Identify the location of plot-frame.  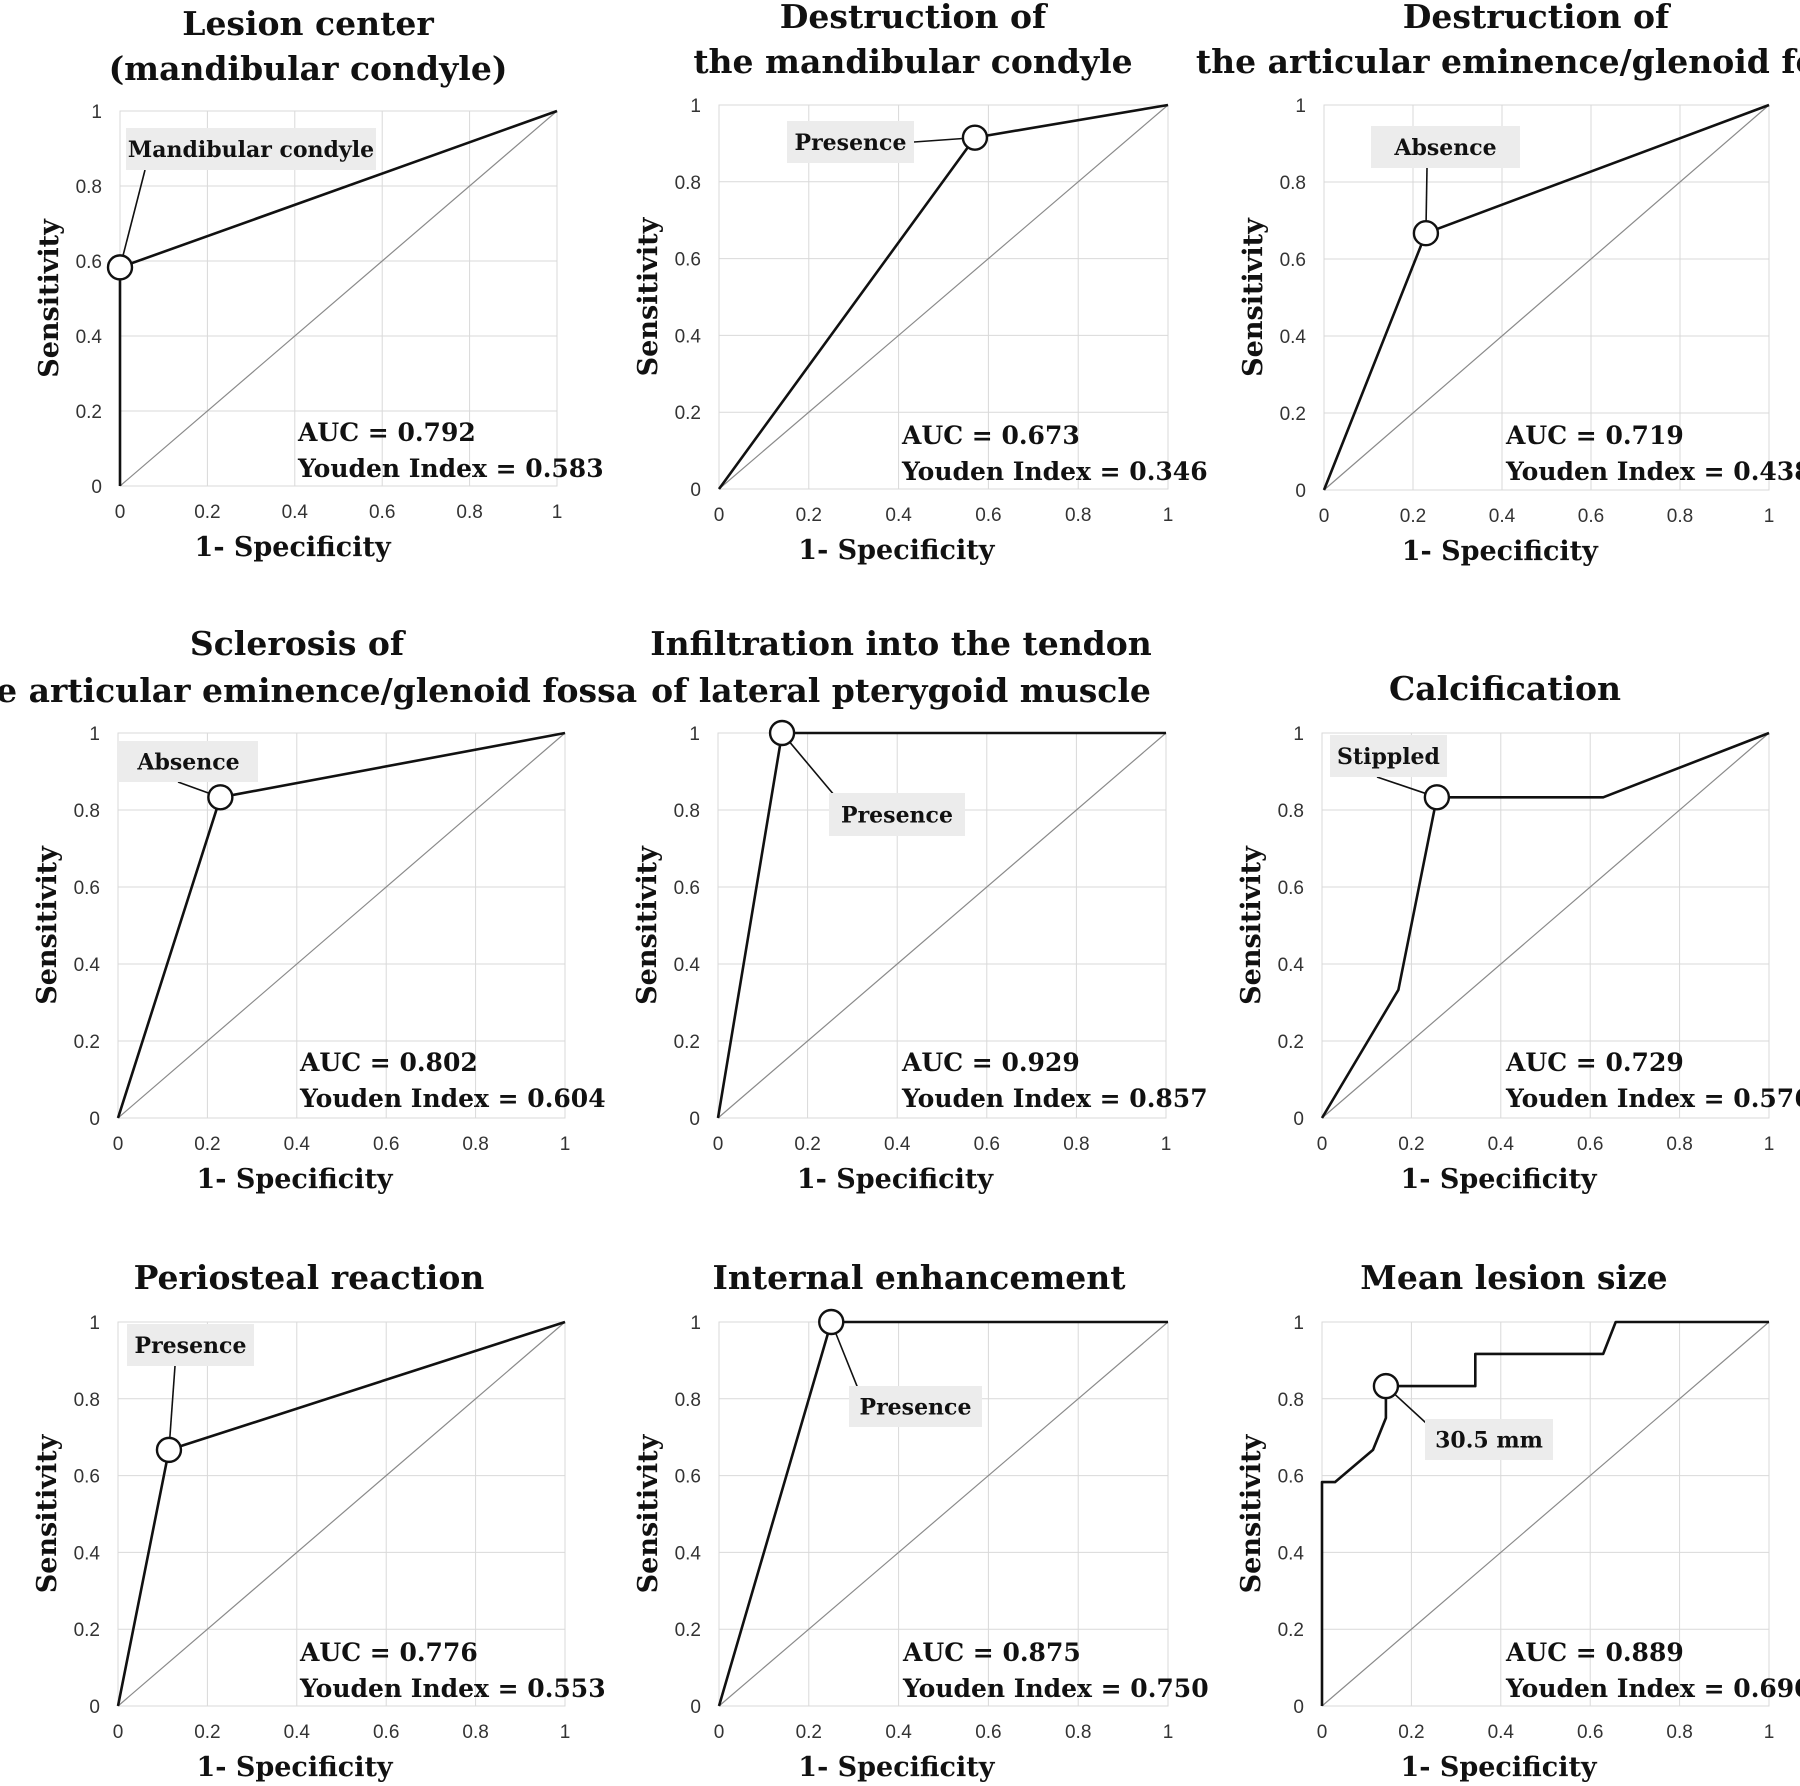
(1546, 297).